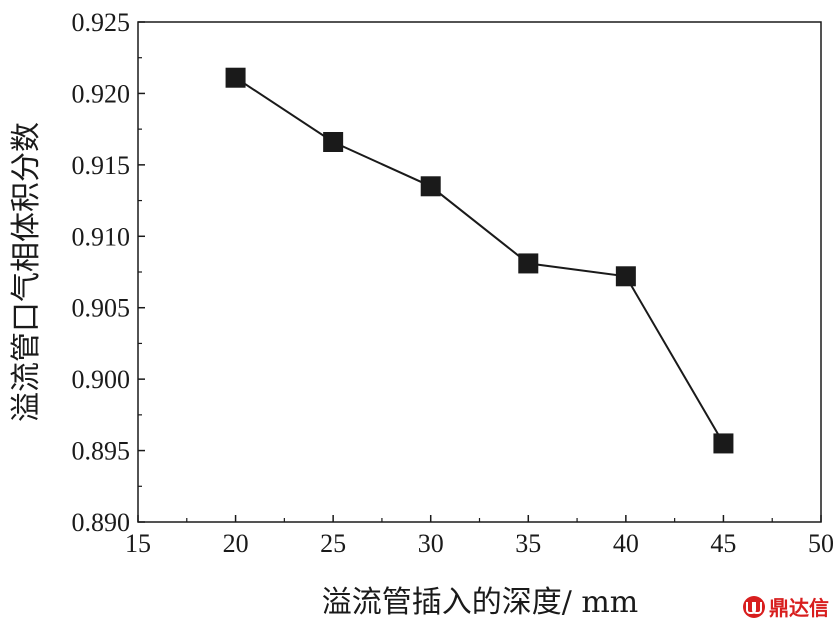 The width and height of the screenshot is (837, 627). I want to click on watermark-logo-icon, so click(754, 606).